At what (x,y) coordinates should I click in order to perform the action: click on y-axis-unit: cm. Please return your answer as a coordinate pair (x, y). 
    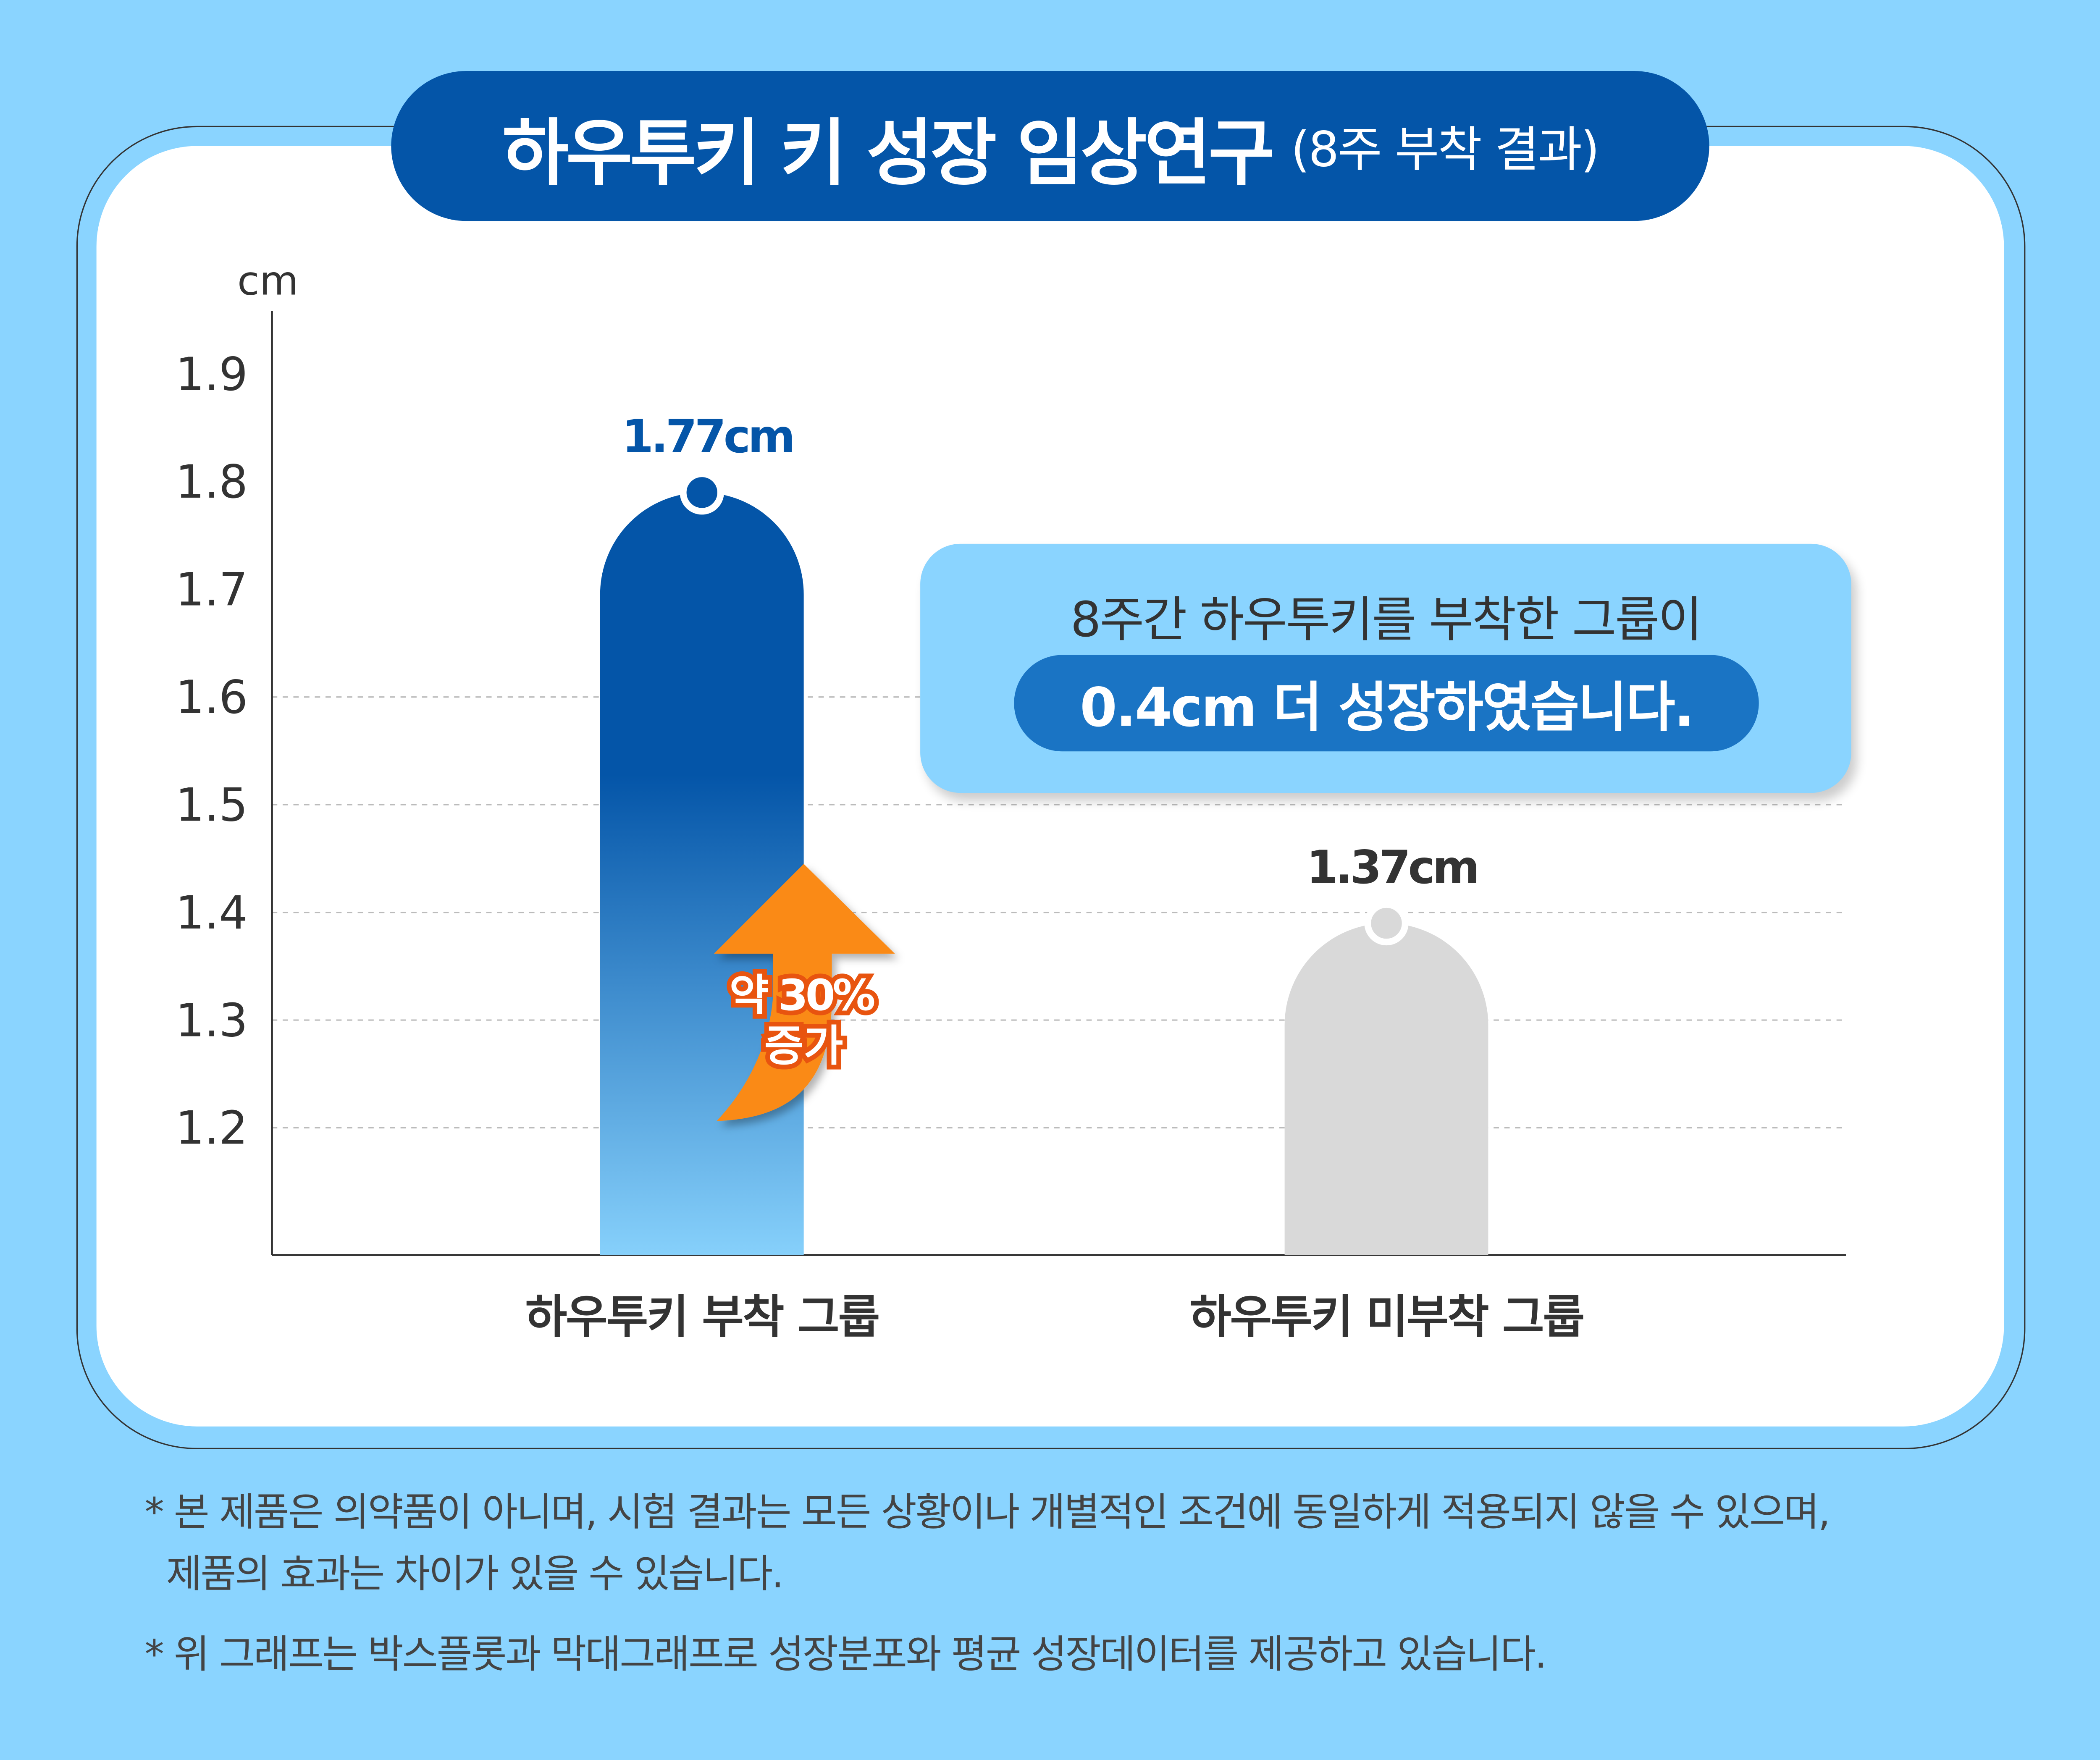
    Looking at the image, I should click on (268, 280).